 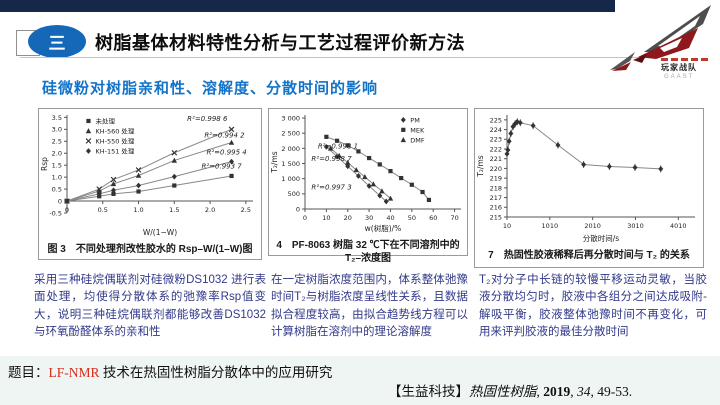 I want to click on citation-pages: , 49-53., so click(x=611, y=391).